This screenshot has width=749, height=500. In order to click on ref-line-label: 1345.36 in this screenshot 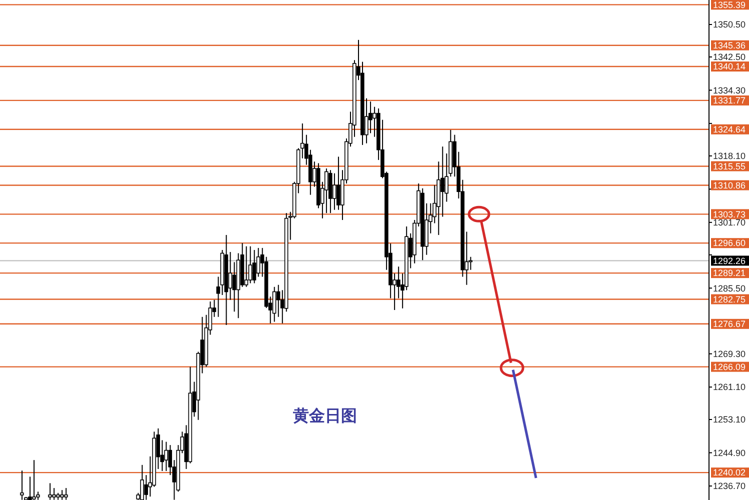, I will do `click(729, 45)`.